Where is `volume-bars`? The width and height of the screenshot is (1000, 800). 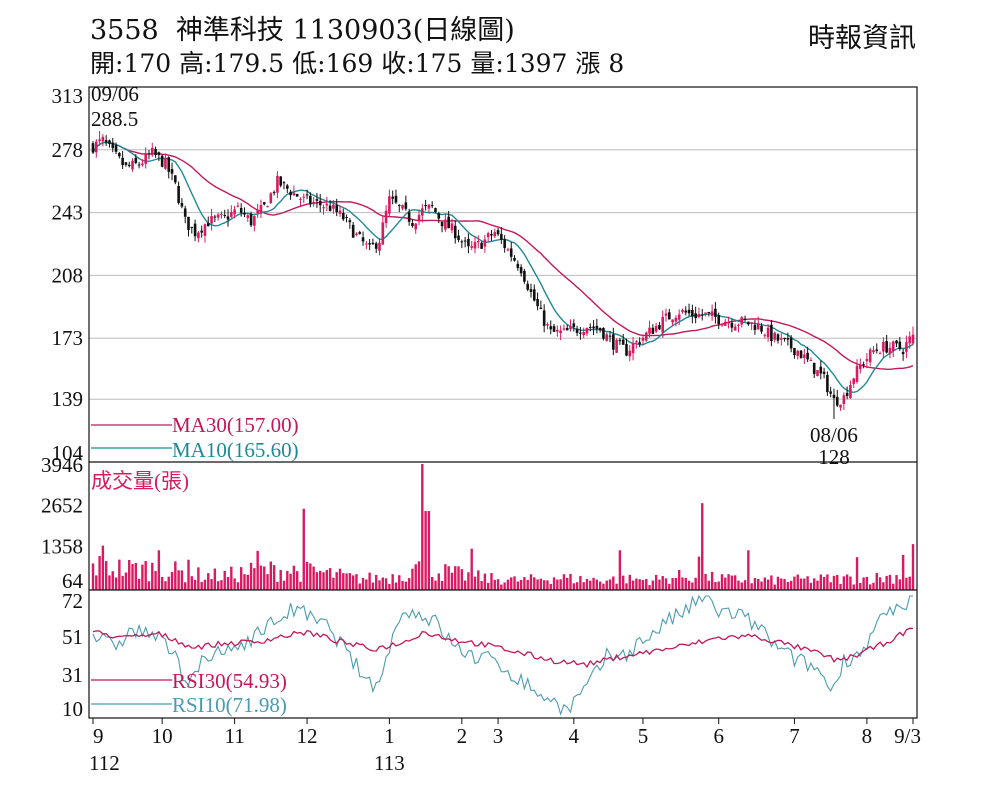
volume-bars is located at coordinates (503, 527).